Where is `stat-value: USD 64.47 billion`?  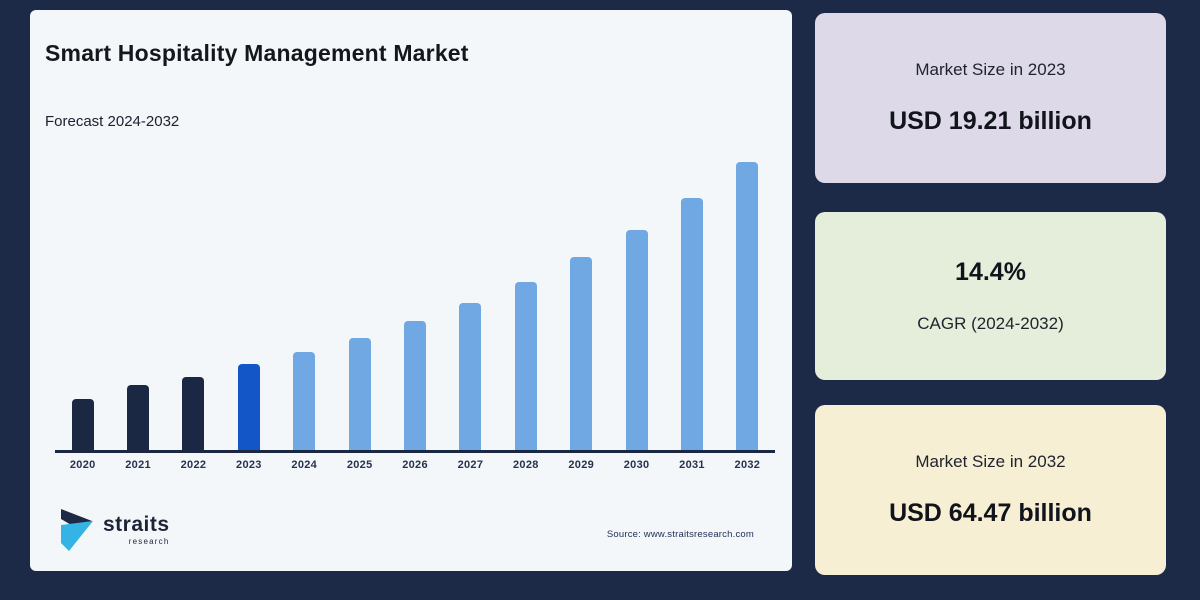
stat-value: USD 64.47 billion is located at coordinates (990, 513).